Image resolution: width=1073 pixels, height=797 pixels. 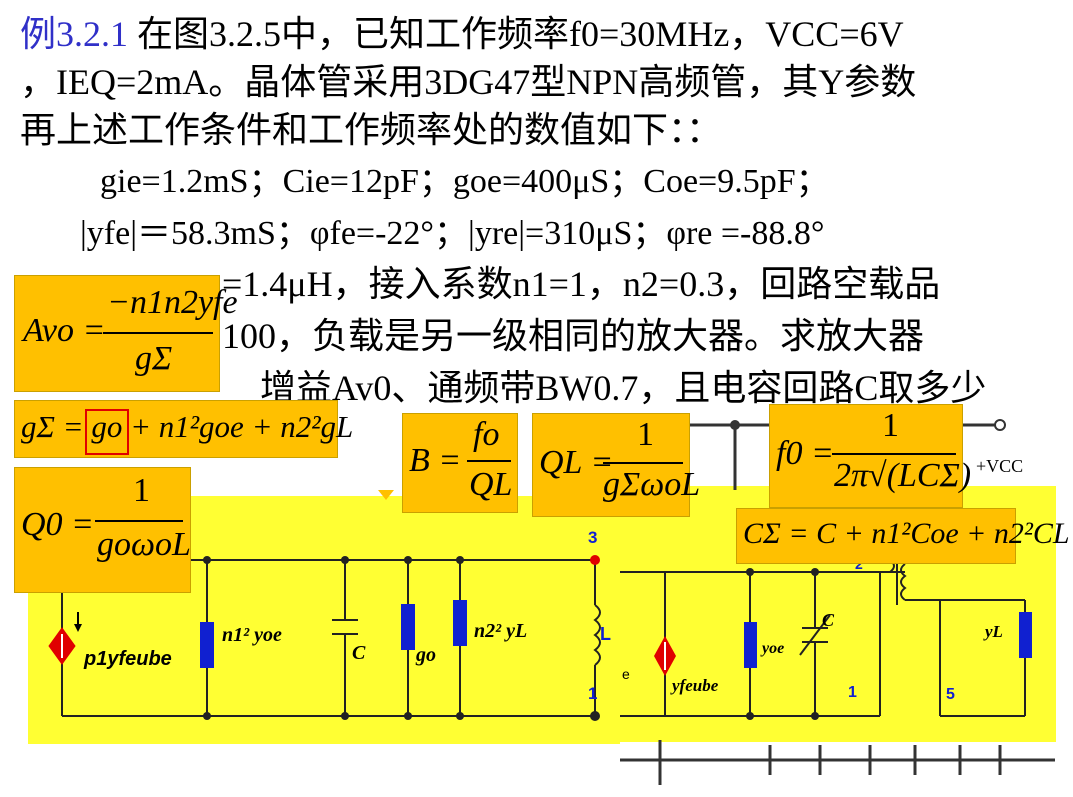 What do you see at coordinates (581, 284) in the screenshot?
I see `problem-line-6: =1.4μH，接入系数n1=1，n2=0.3，回路空载品` at bounding box center [581, 284].